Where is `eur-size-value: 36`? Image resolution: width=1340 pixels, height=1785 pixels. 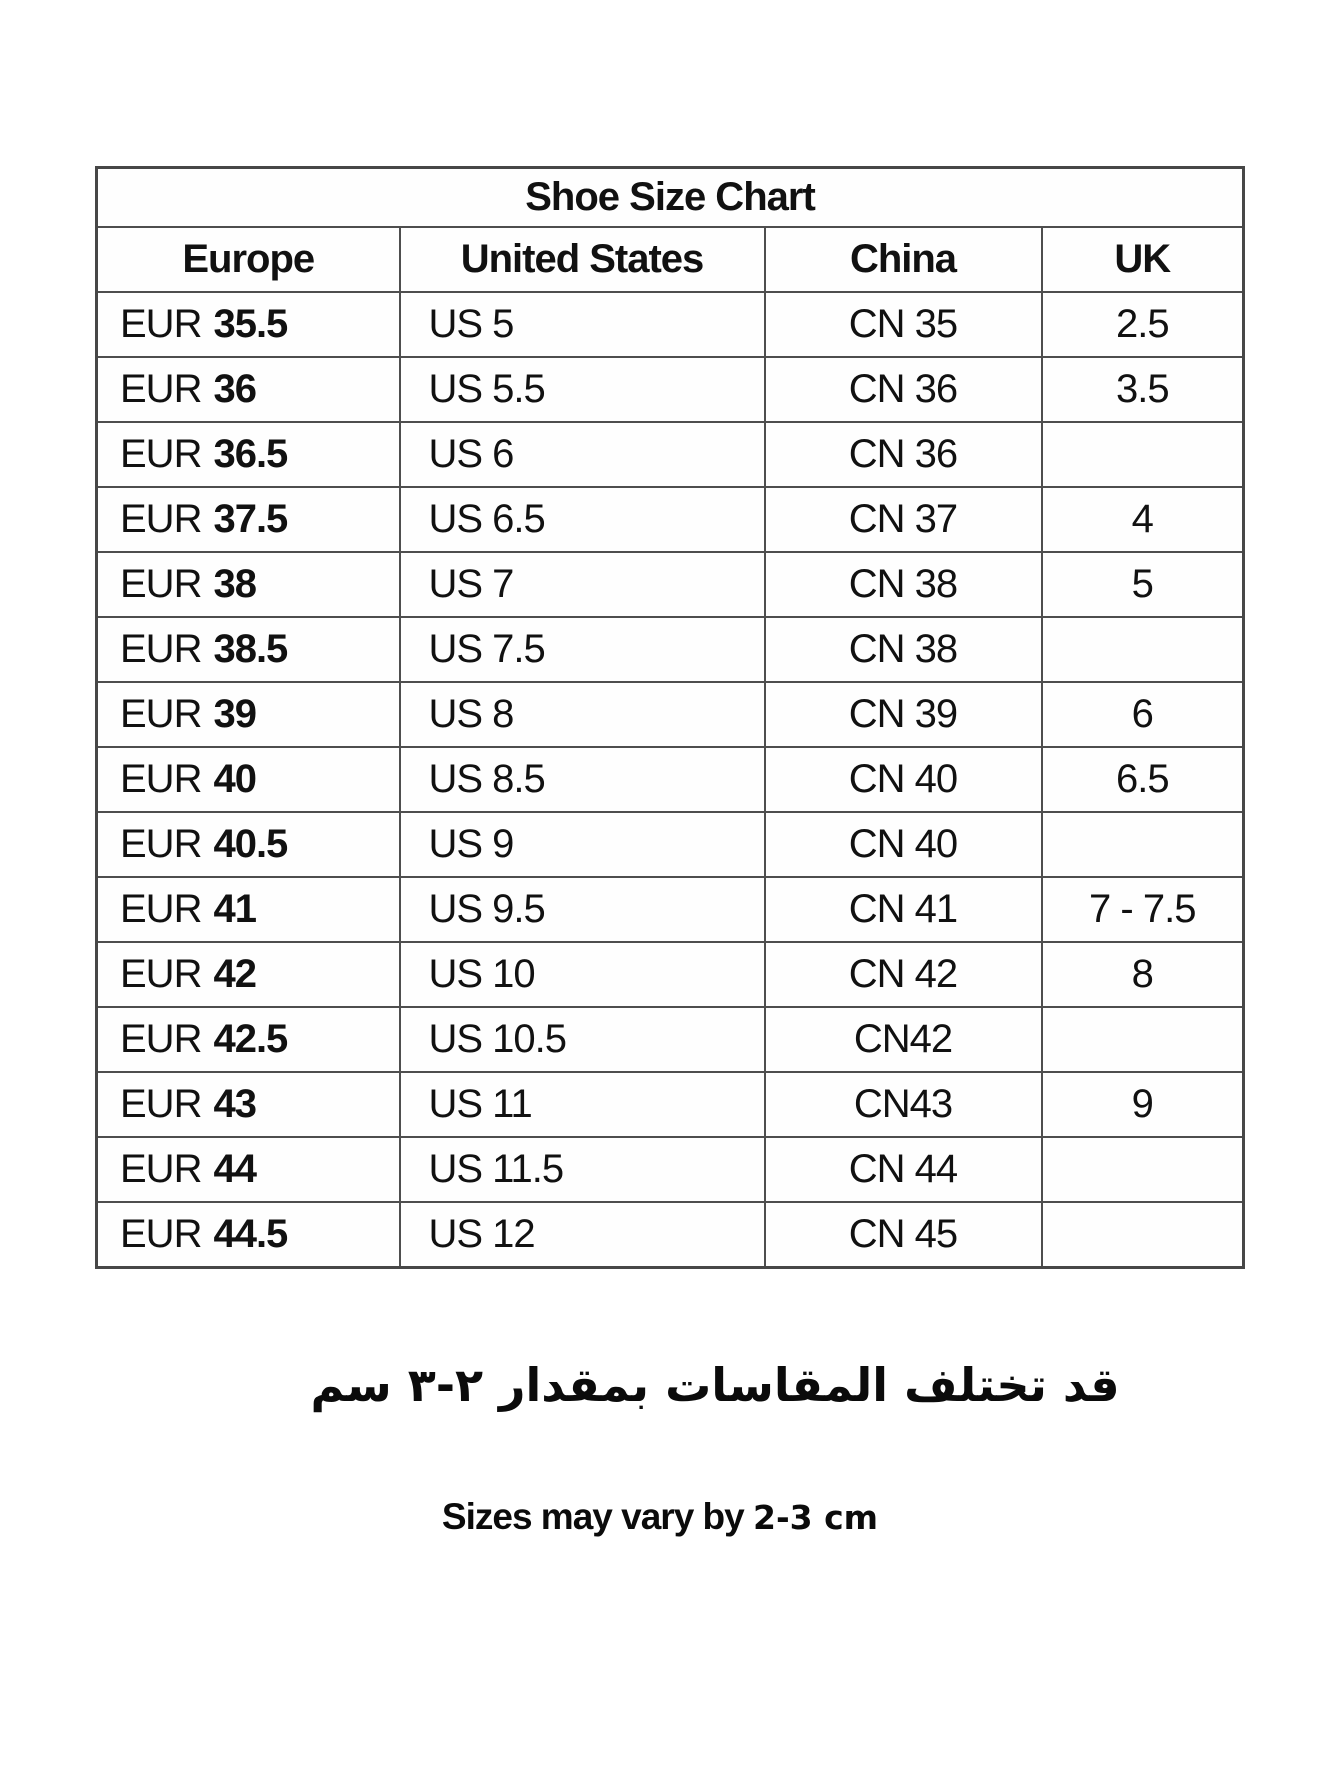
eur-size-value: 36 is located at coordinates (234, 389).